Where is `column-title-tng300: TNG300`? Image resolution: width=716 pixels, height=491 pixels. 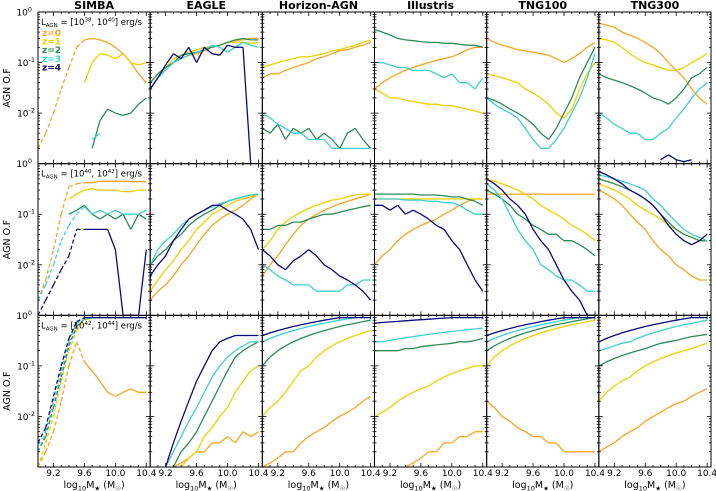 column-title-tng300: TNG300 is located at coordinates (655, 6).